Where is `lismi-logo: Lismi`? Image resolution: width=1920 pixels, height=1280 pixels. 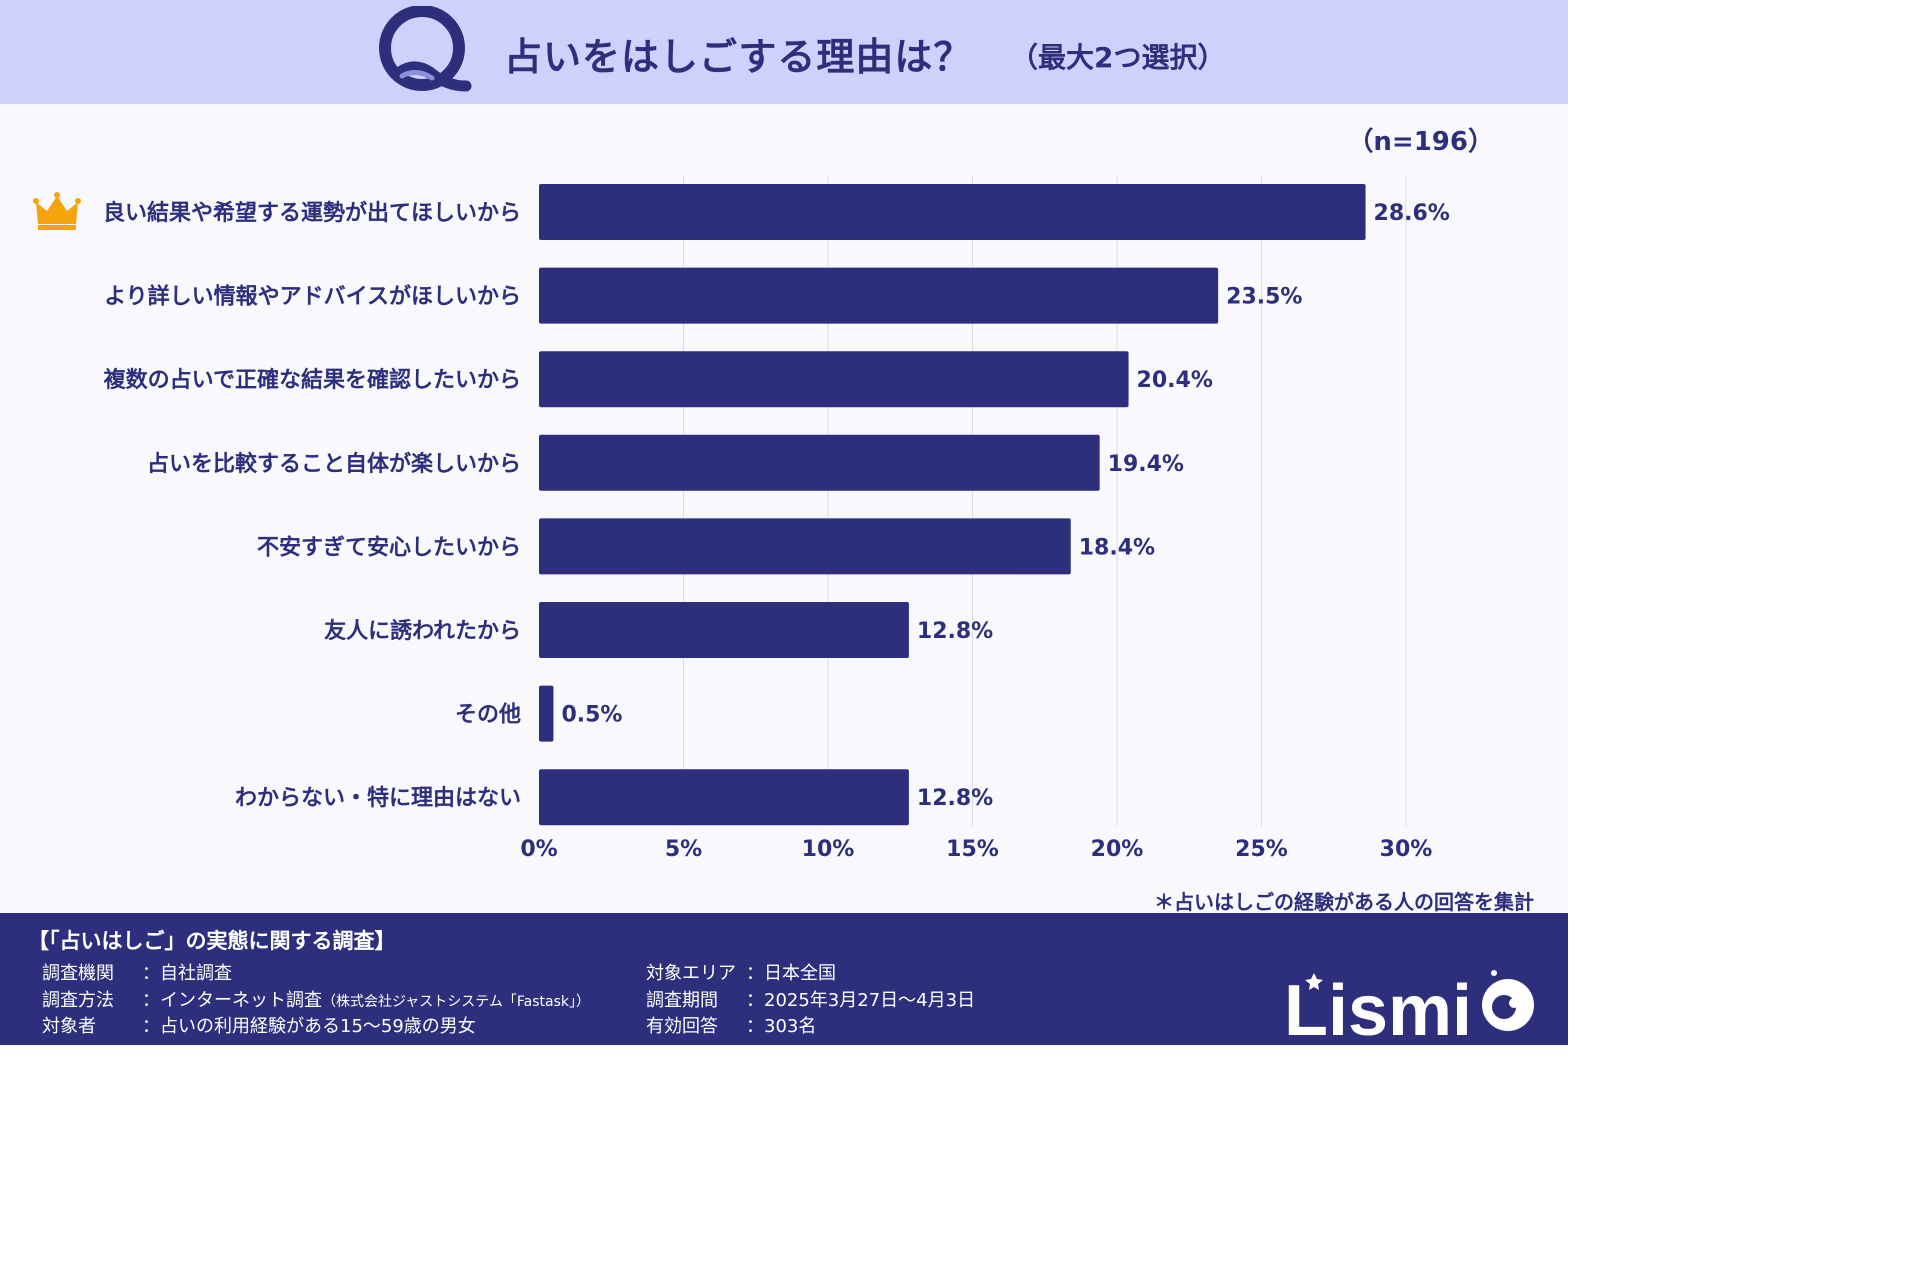
lismi-logo: Lismi is located at coordinates (1409, 1006).